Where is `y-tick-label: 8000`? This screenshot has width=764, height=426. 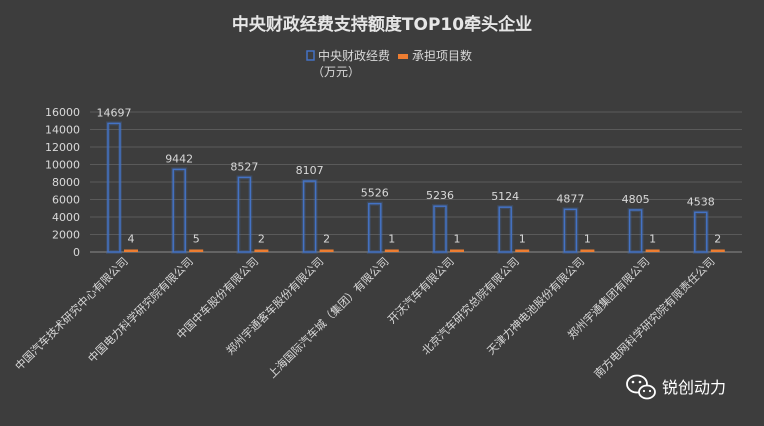
y-tick-label: 8000 is located at coordinates (66, 182).